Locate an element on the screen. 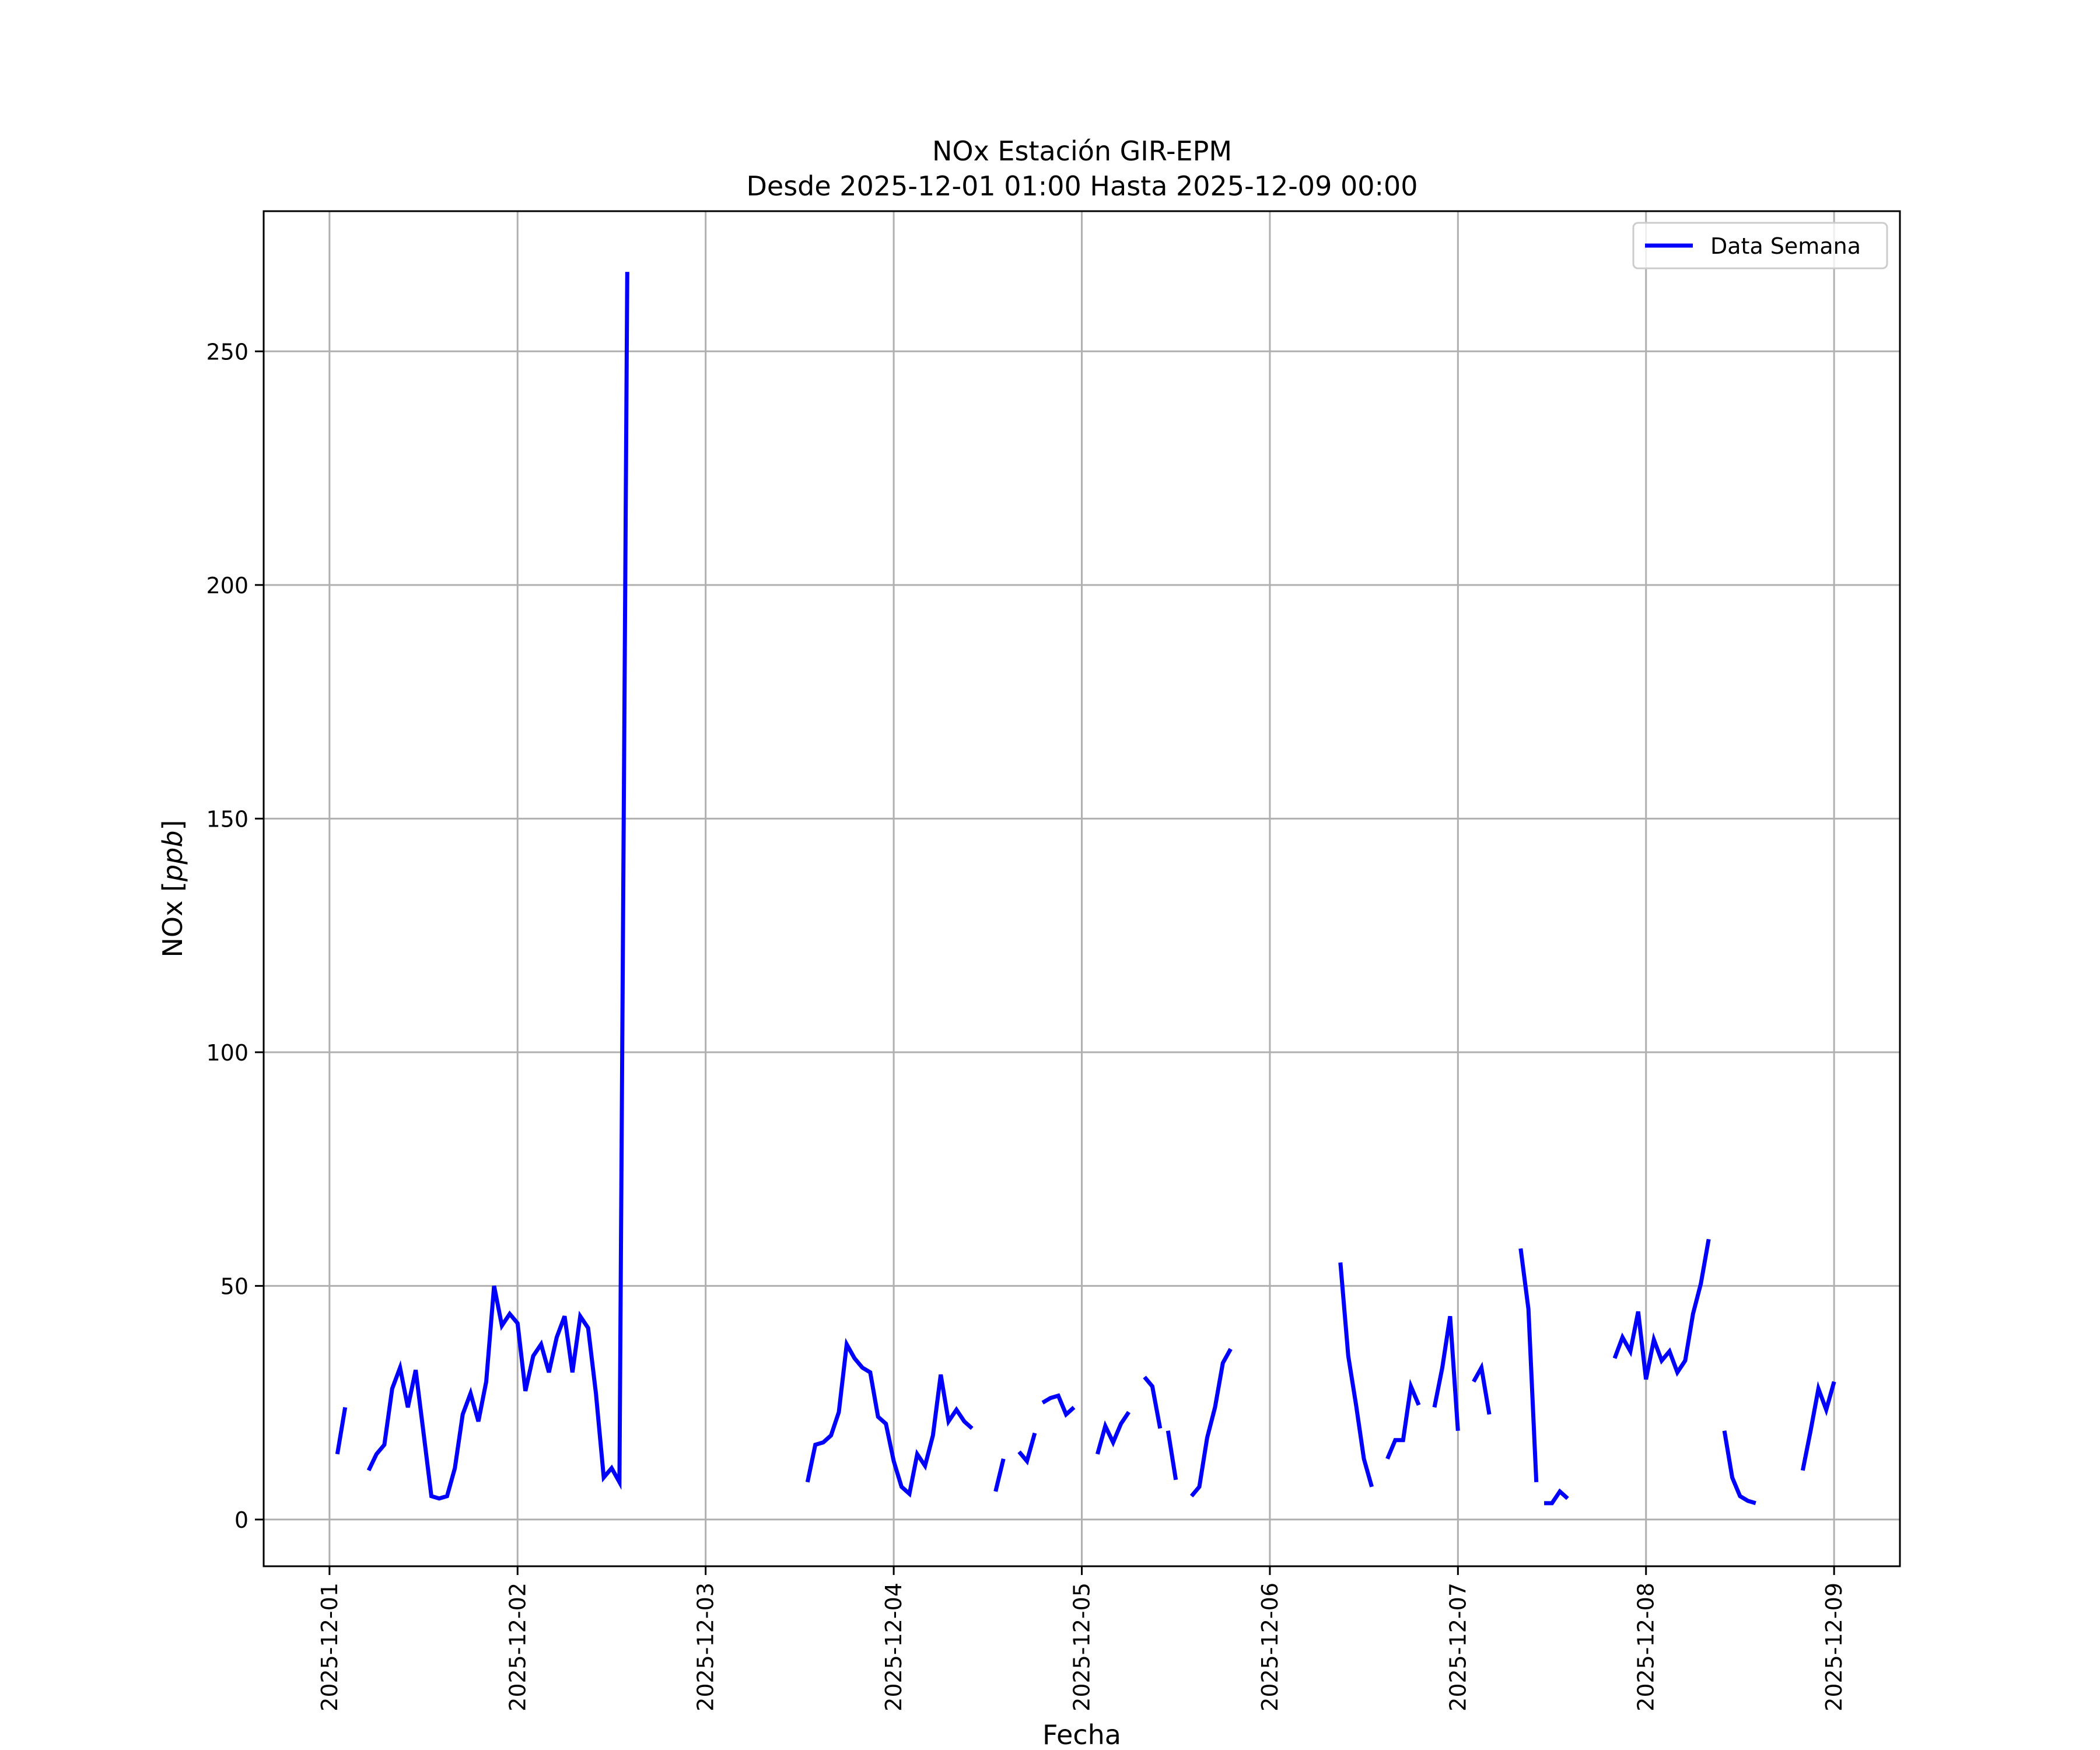 This screenshot has width=2100, height=1750. y-tick-label: 50 is located at coordinates (235, 1286).